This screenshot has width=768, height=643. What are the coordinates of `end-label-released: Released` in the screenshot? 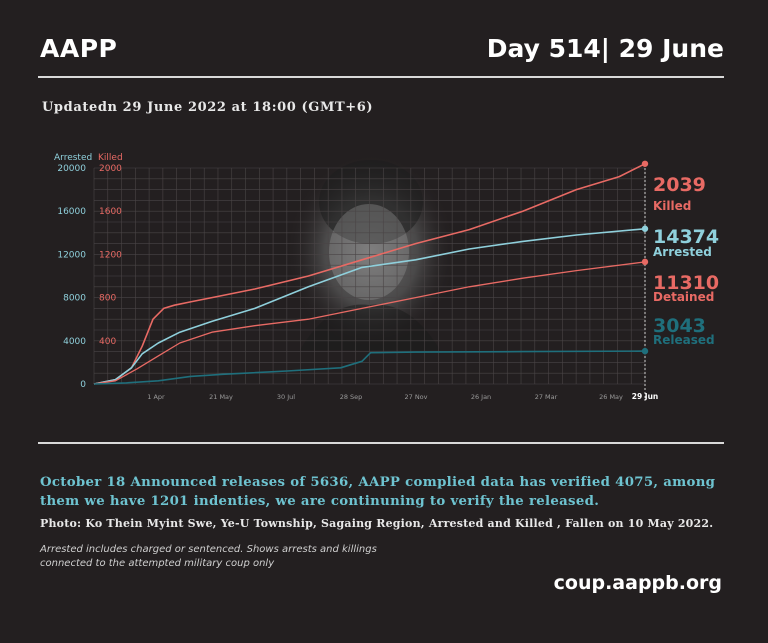 It's located at (684, 340).